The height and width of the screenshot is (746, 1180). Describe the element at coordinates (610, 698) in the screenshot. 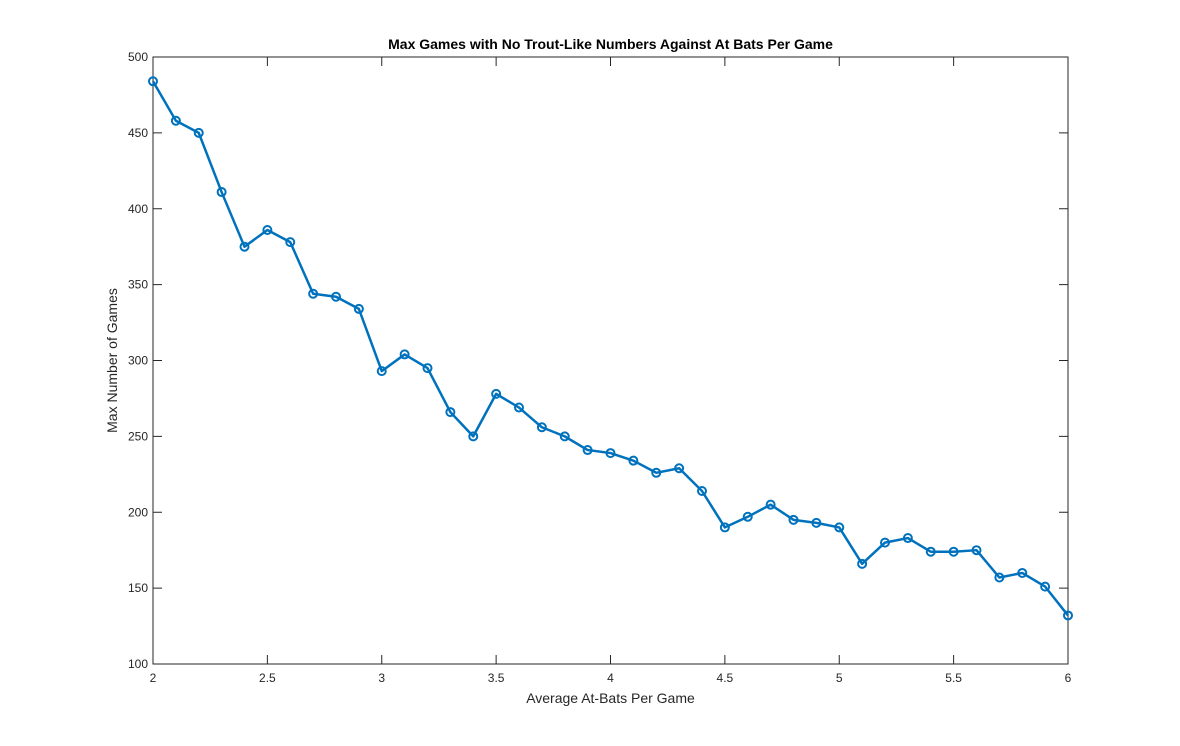

I see `x-axis-label: Average At-Bats Per Game` at that location.